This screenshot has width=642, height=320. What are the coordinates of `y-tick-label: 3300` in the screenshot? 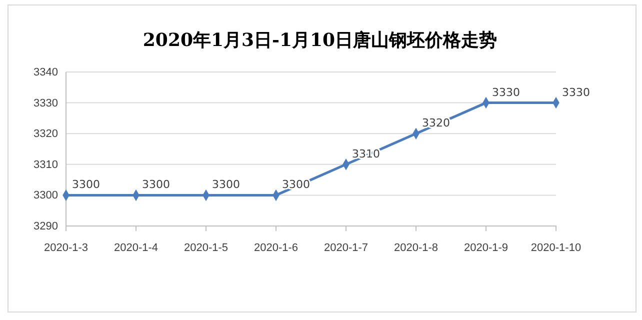 It's located at (46, 196).